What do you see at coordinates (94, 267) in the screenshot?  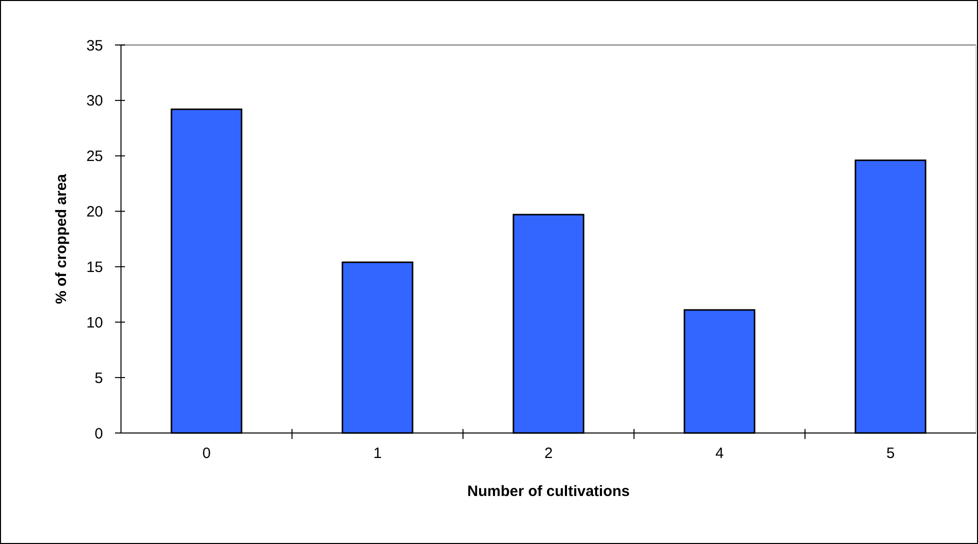 I see `y-tick-label: 15` at bounding box center [94, 267].